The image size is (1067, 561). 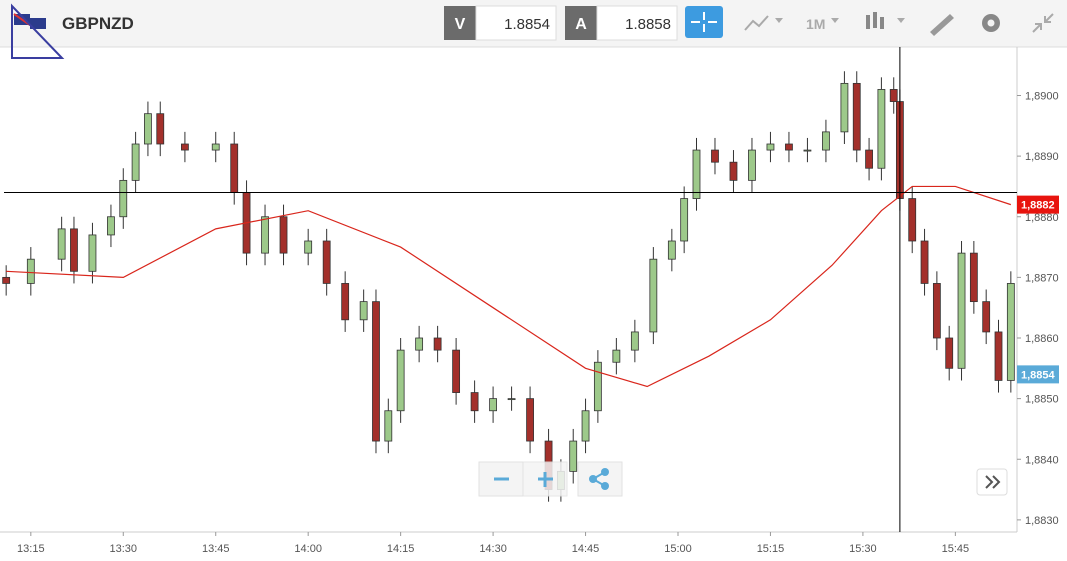 What do you see at coordinates (885, 20) in the screenshot?
I see `candle-style-button` at bounding box center [885, 20].